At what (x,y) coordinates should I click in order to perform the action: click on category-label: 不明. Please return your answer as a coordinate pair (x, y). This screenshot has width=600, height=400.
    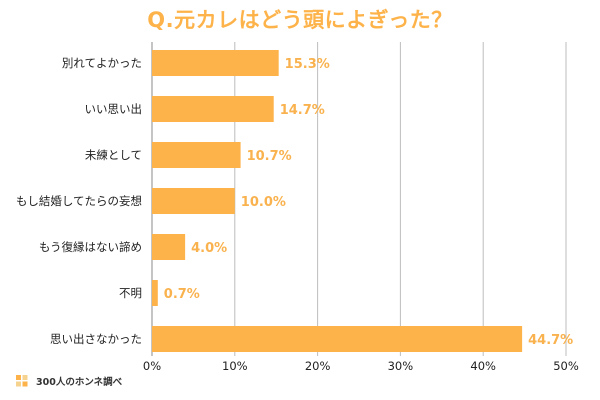
    Looking at the image, I should click on (130, 293).